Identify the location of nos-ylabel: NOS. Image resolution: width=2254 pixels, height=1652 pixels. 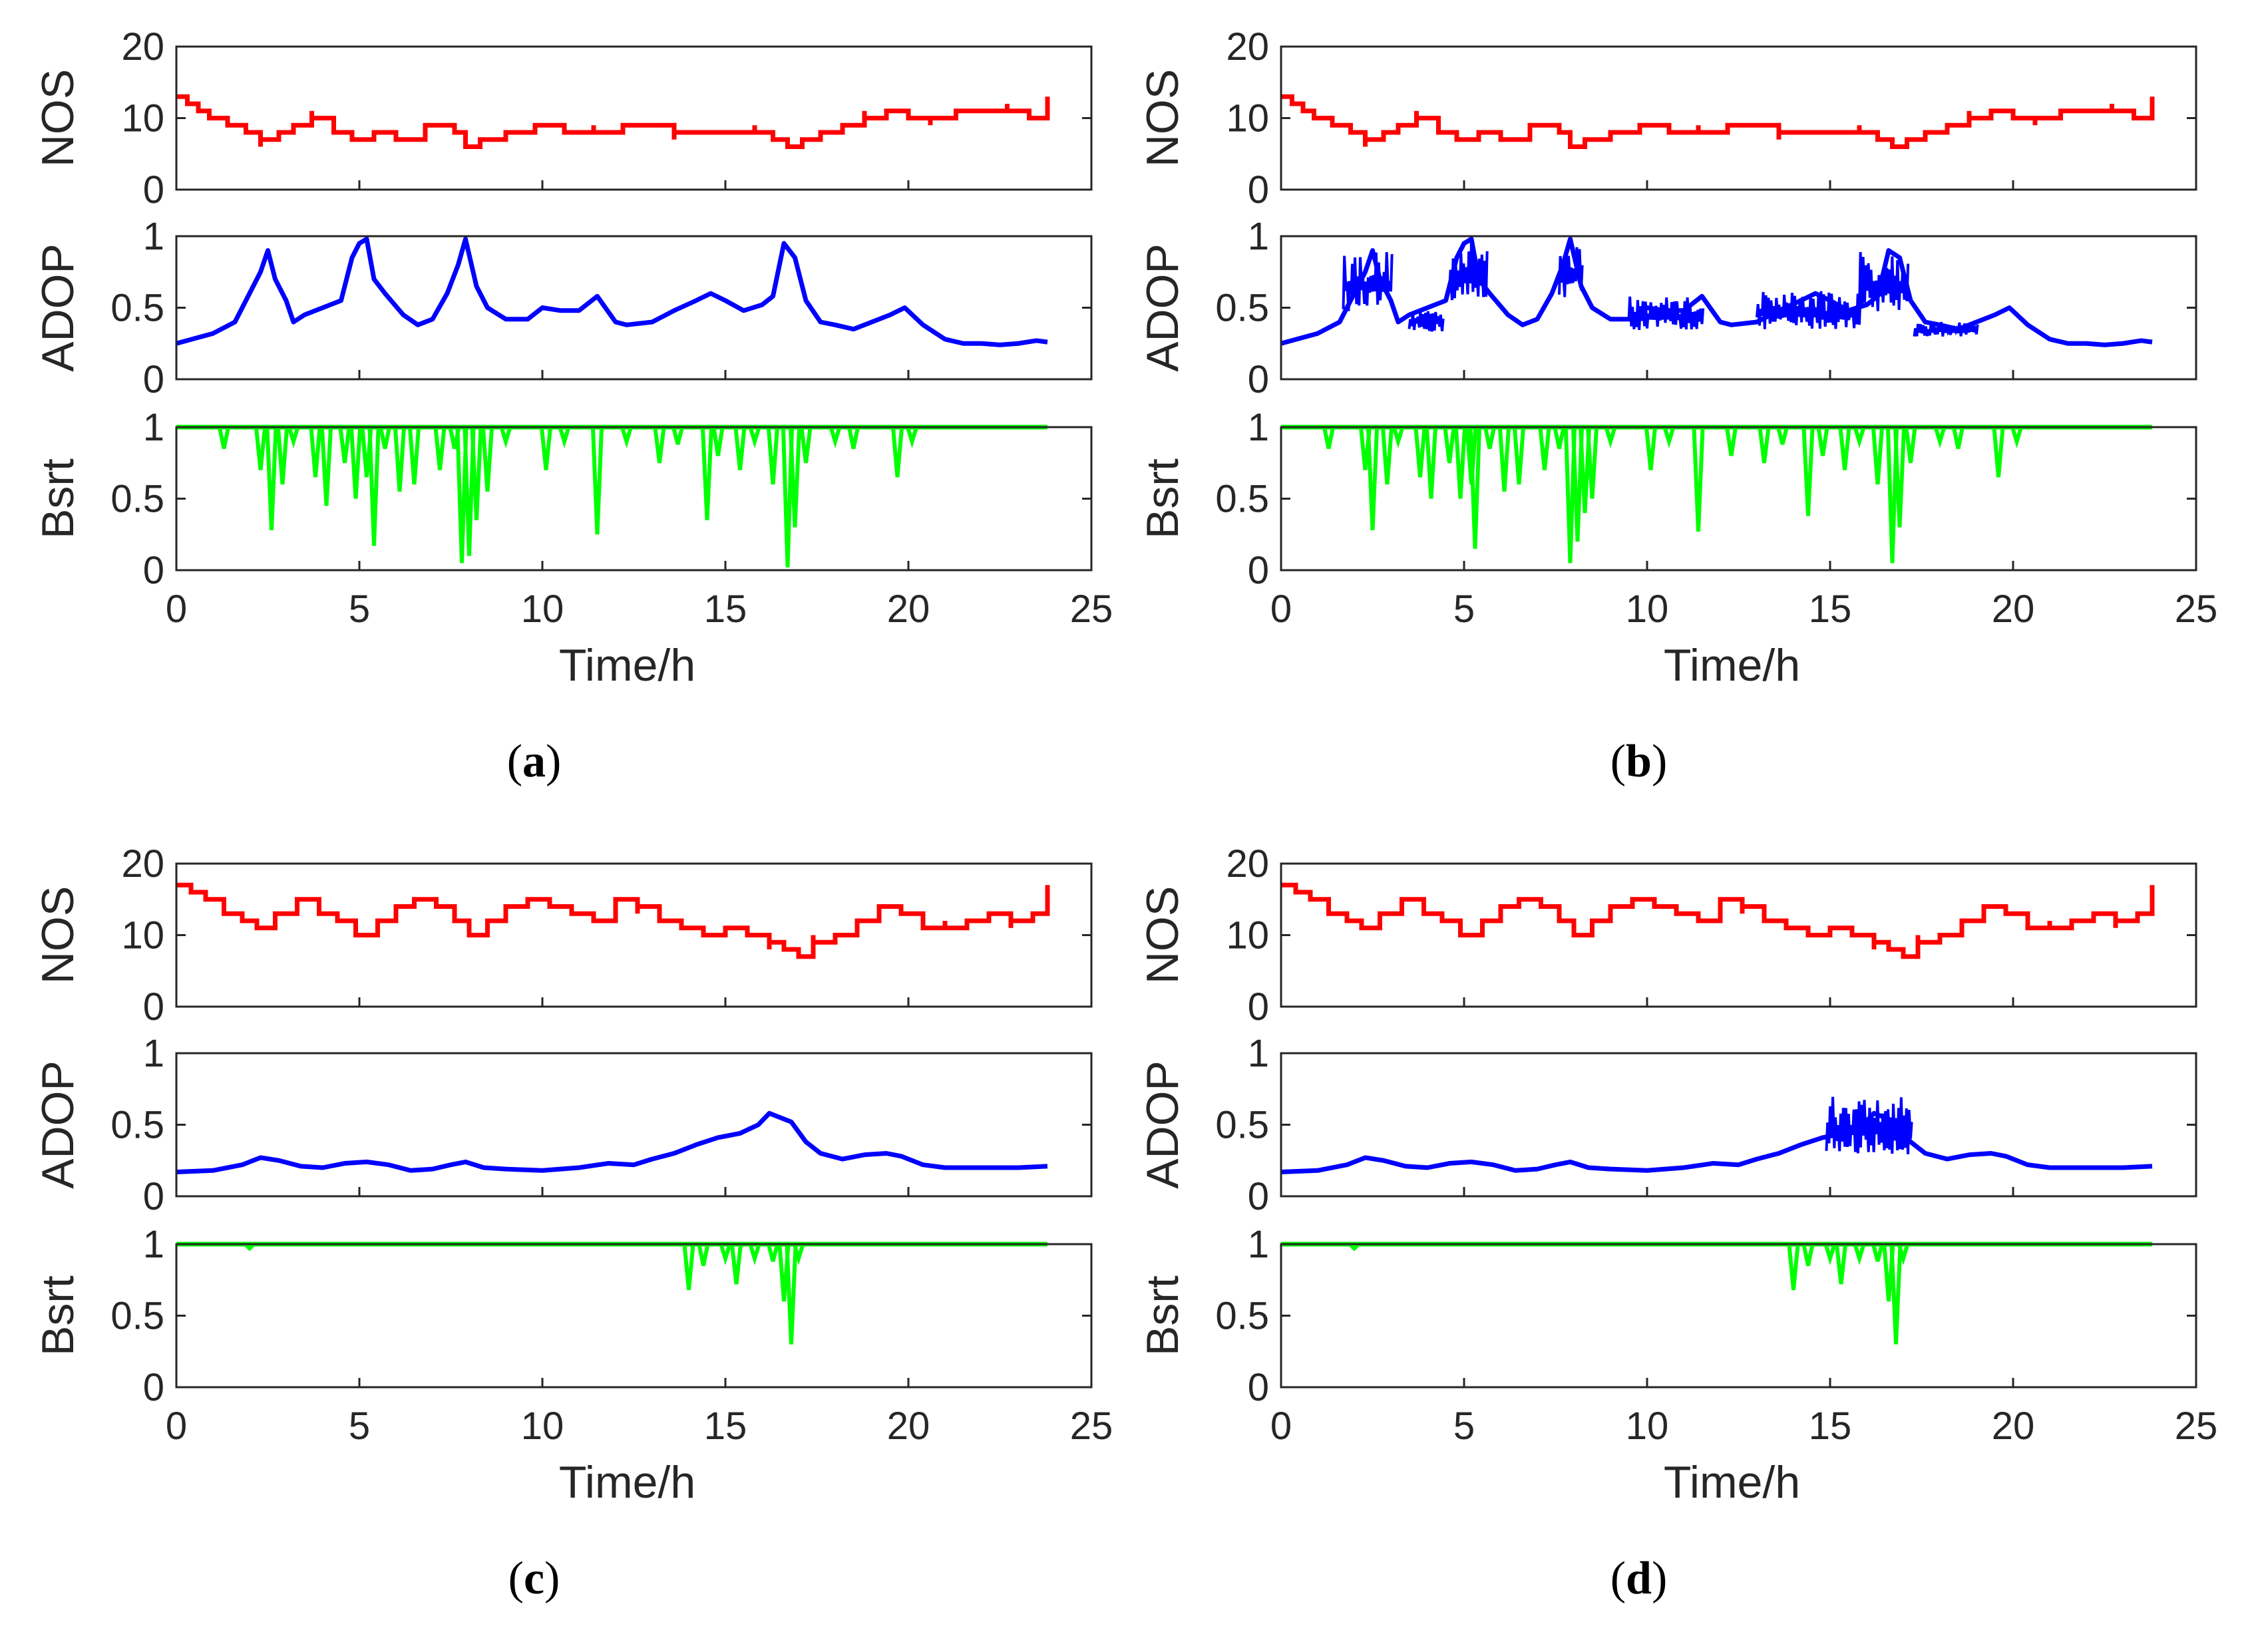
(1162, 935).